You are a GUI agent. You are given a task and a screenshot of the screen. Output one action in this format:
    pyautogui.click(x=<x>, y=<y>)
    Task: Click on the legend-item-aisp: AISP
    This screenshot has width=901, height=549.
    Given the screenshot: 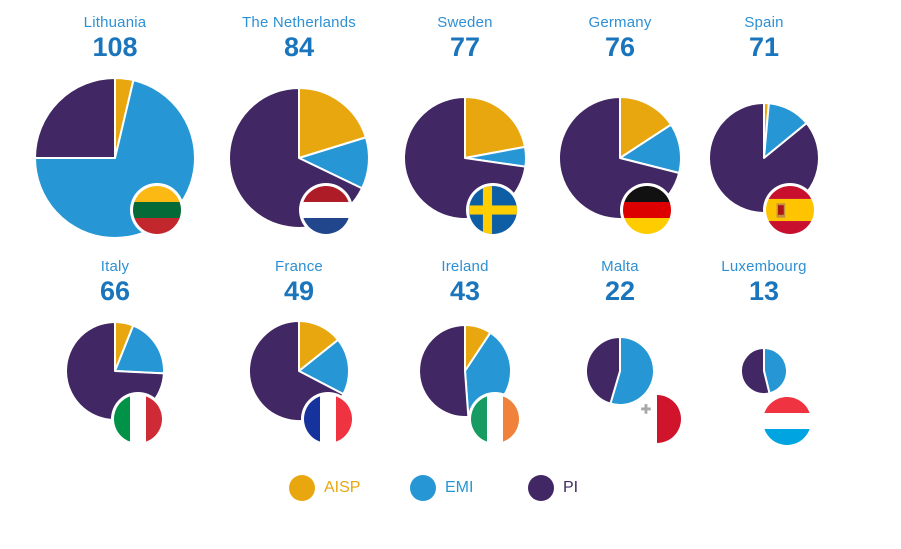 What is the action you would take?
    pyautogui.click(x=324, y=488)
    